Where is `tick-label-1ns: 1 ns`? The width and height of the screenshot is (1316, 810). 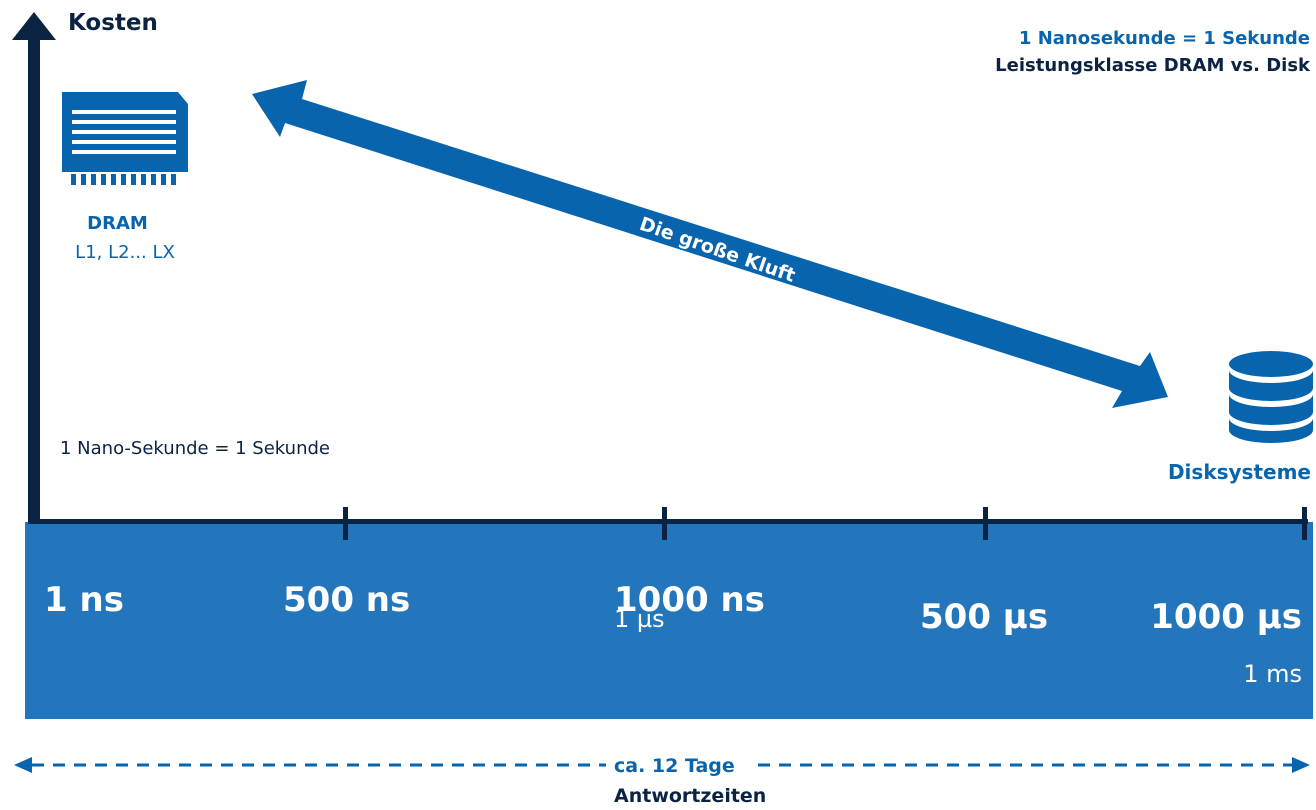 tick-label-1ns: 1 ns is located at coordinates (84, 600).